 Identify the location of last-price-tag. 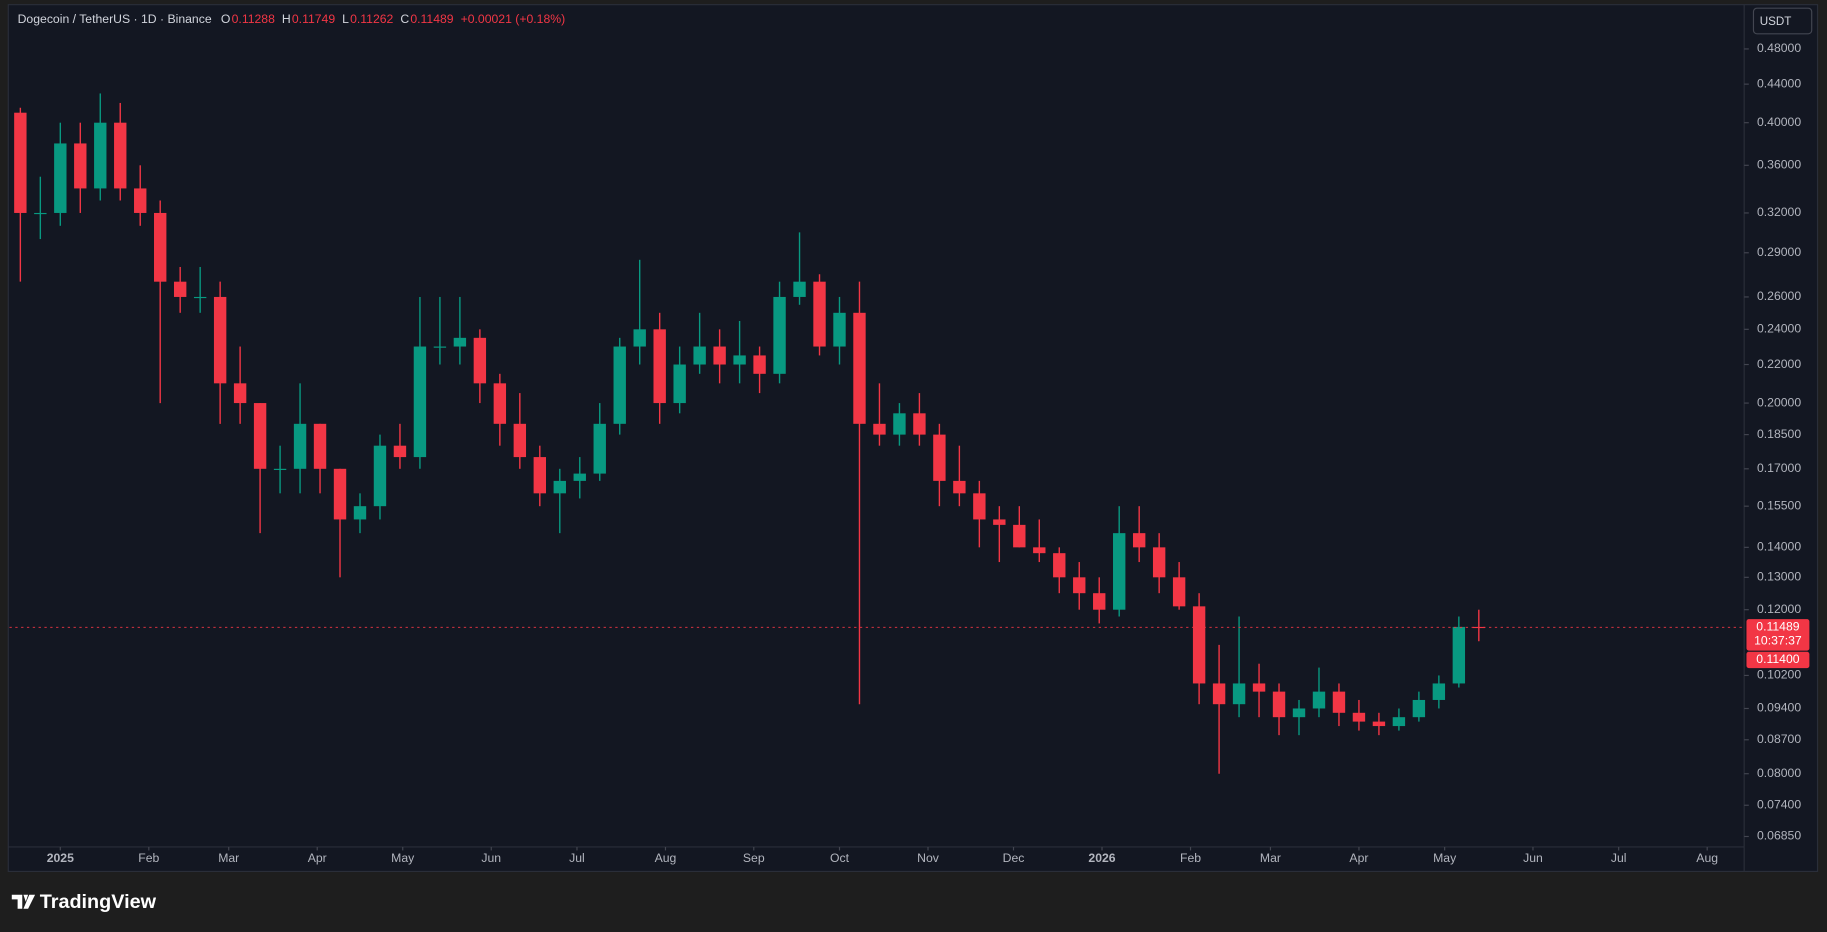
(1778, 635).